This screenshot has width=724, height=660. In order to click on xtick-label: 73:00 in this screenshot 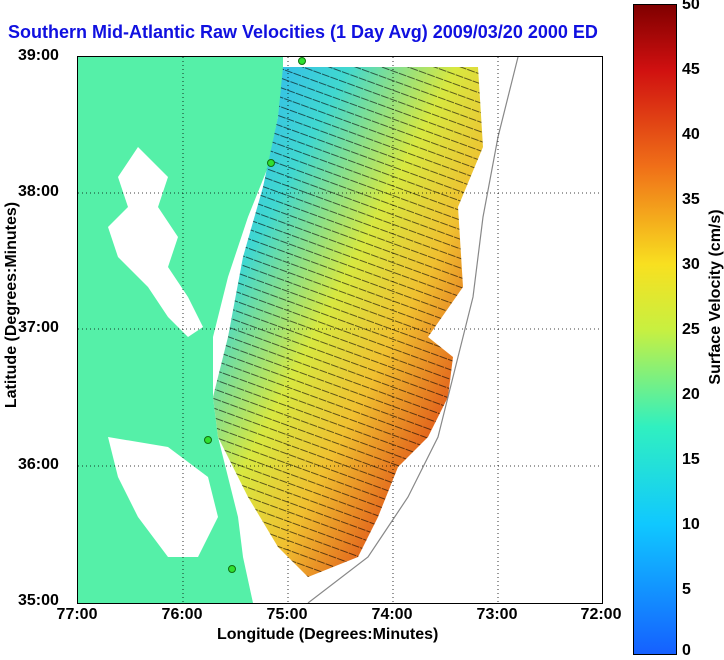, I will do `click(497, 614)`.